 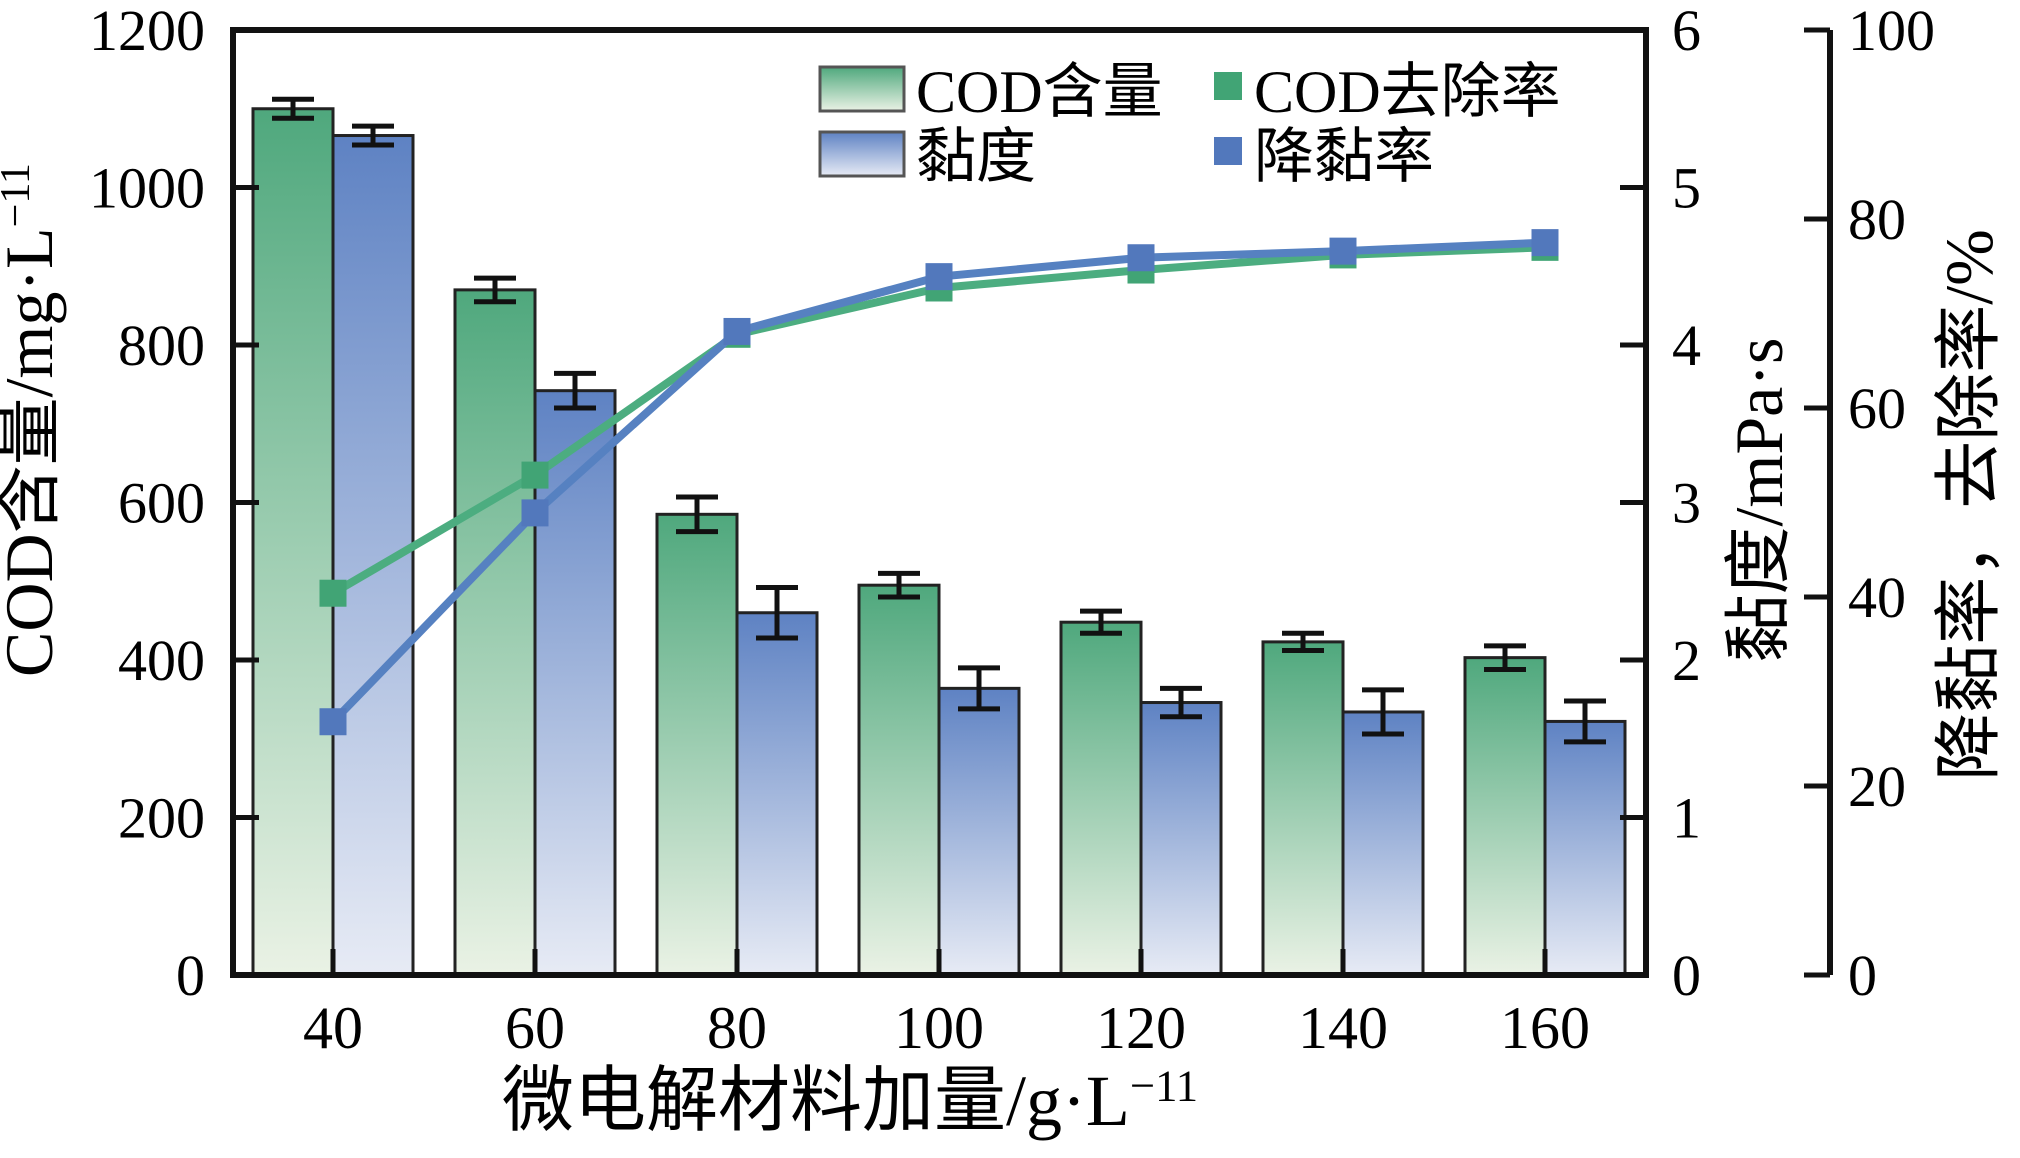 I want to click on viscosity-tick-label-0: 0, so click(x=1686, y=975).